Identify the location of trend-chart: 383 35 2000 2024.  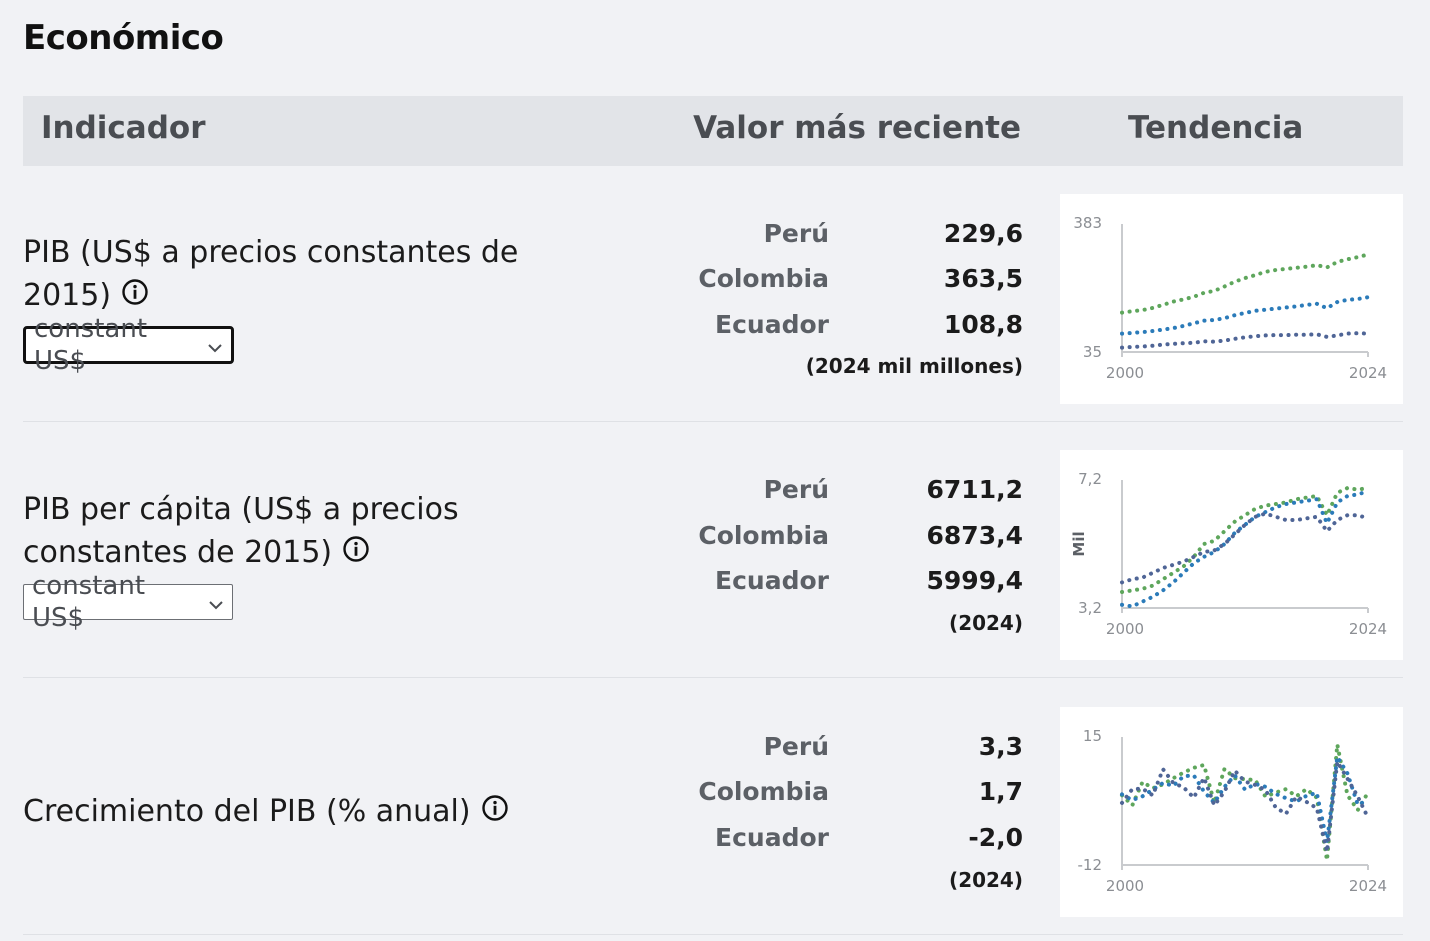
(1231, 299).